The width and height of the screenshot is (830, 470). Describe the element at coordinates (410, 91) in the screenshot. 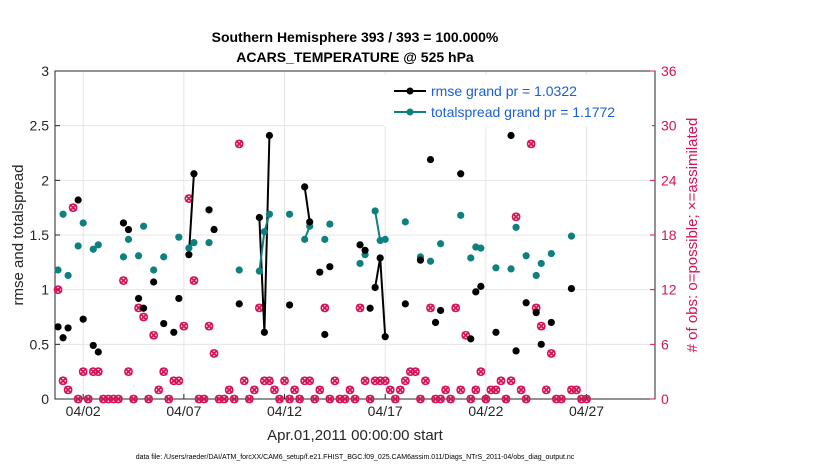

I see `legend-rmse-marker` at that location.